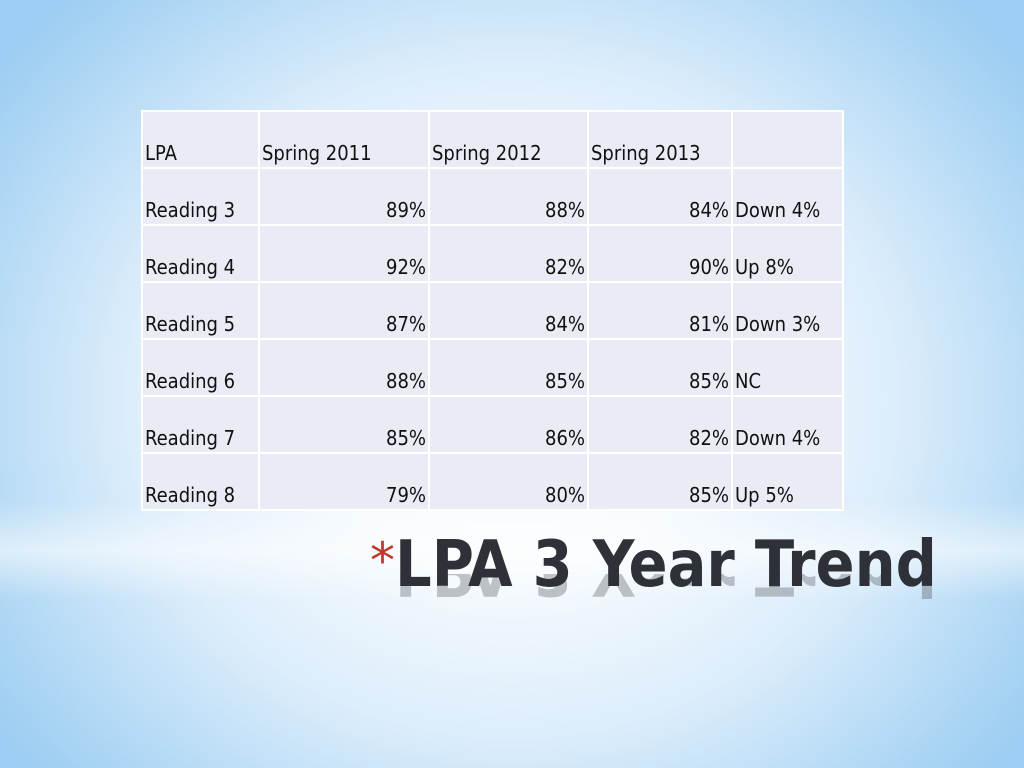 This screenshot has width=1024, height=768. Describe the element at coordinates (508, 139) in the screenshot. I see `header-cell-spring-2012: Spring 2012` at that location.